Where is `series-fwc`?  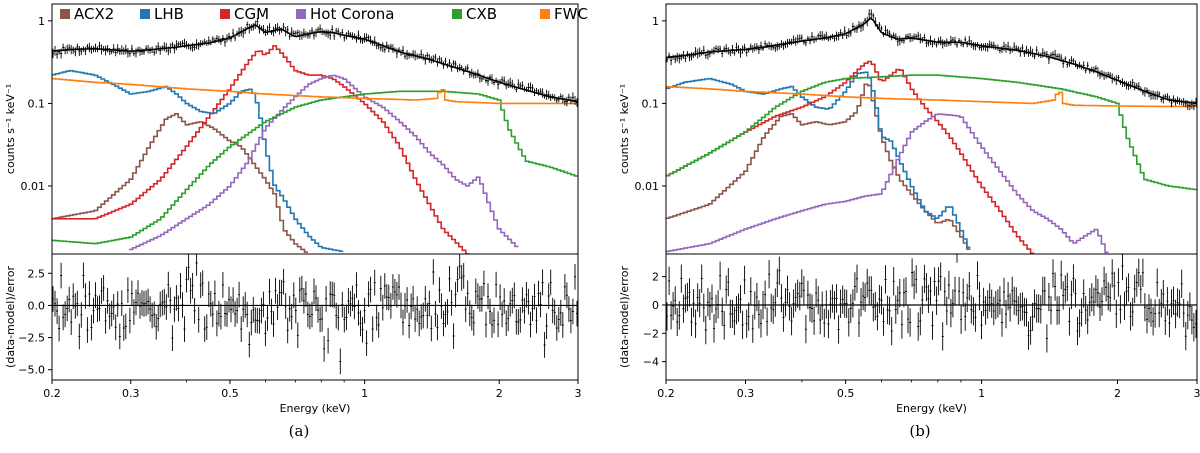 series-fwc is located at coordinates (931, 96).